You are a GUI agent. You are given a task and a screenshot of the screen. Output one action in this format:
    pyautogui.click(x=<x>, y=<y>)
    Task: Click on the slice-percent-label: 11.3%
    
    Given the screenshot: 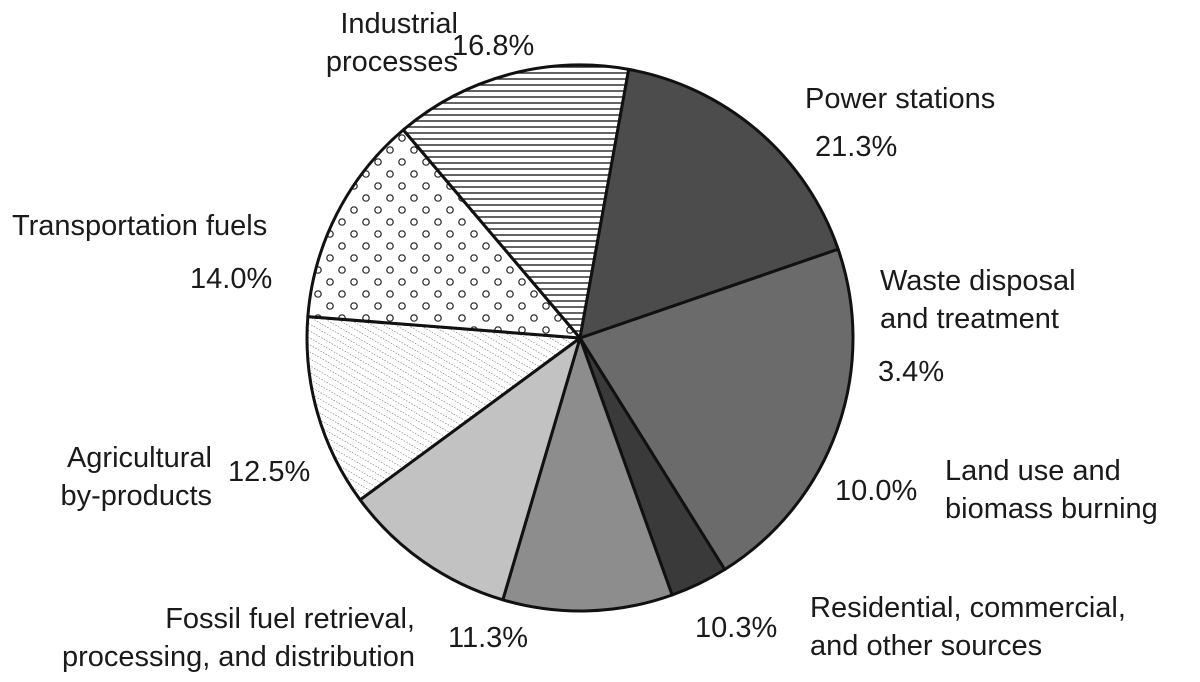 What is the action you would take?
    pyautogui.click(x=488, y=638)
    